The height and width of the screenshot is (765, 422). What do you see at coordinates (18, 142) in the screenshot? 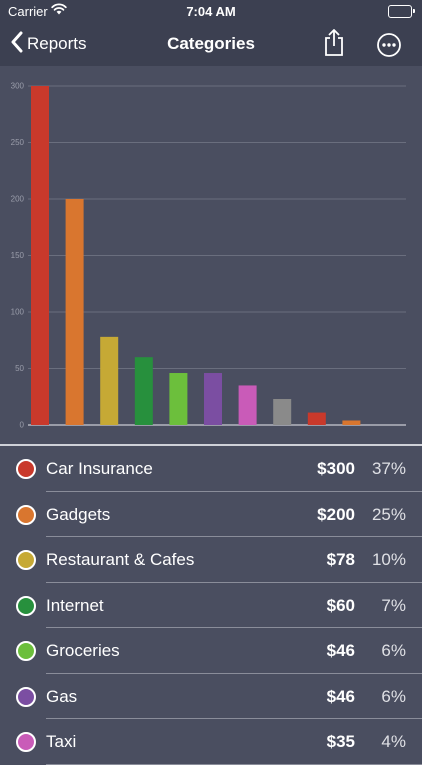
I see `y-tick-label: 250` at bounding box center [18, 142].